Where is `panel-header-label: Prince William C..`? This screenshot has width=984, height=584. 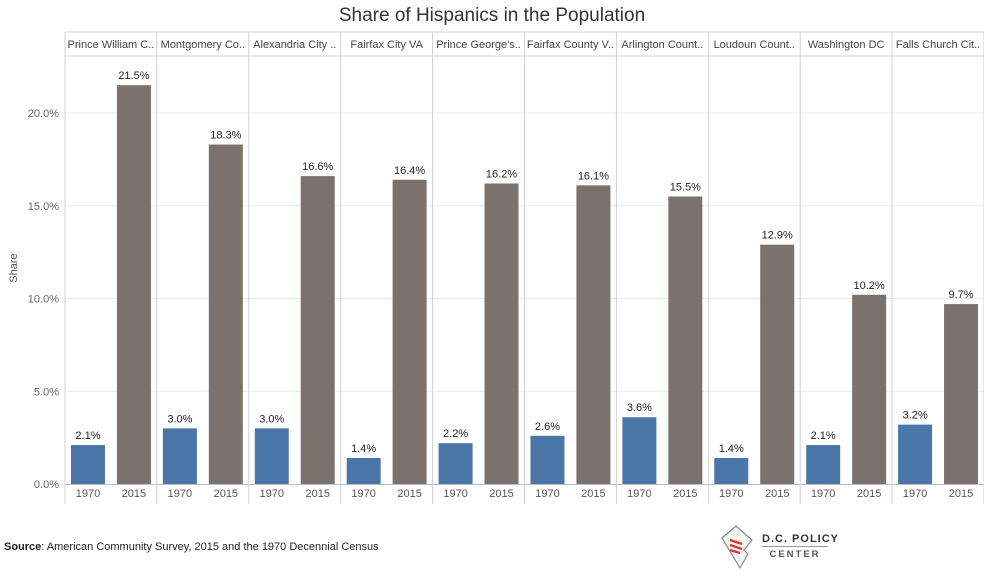
panel-header-label: Prince William C.. is located at coordinates (111, 45).